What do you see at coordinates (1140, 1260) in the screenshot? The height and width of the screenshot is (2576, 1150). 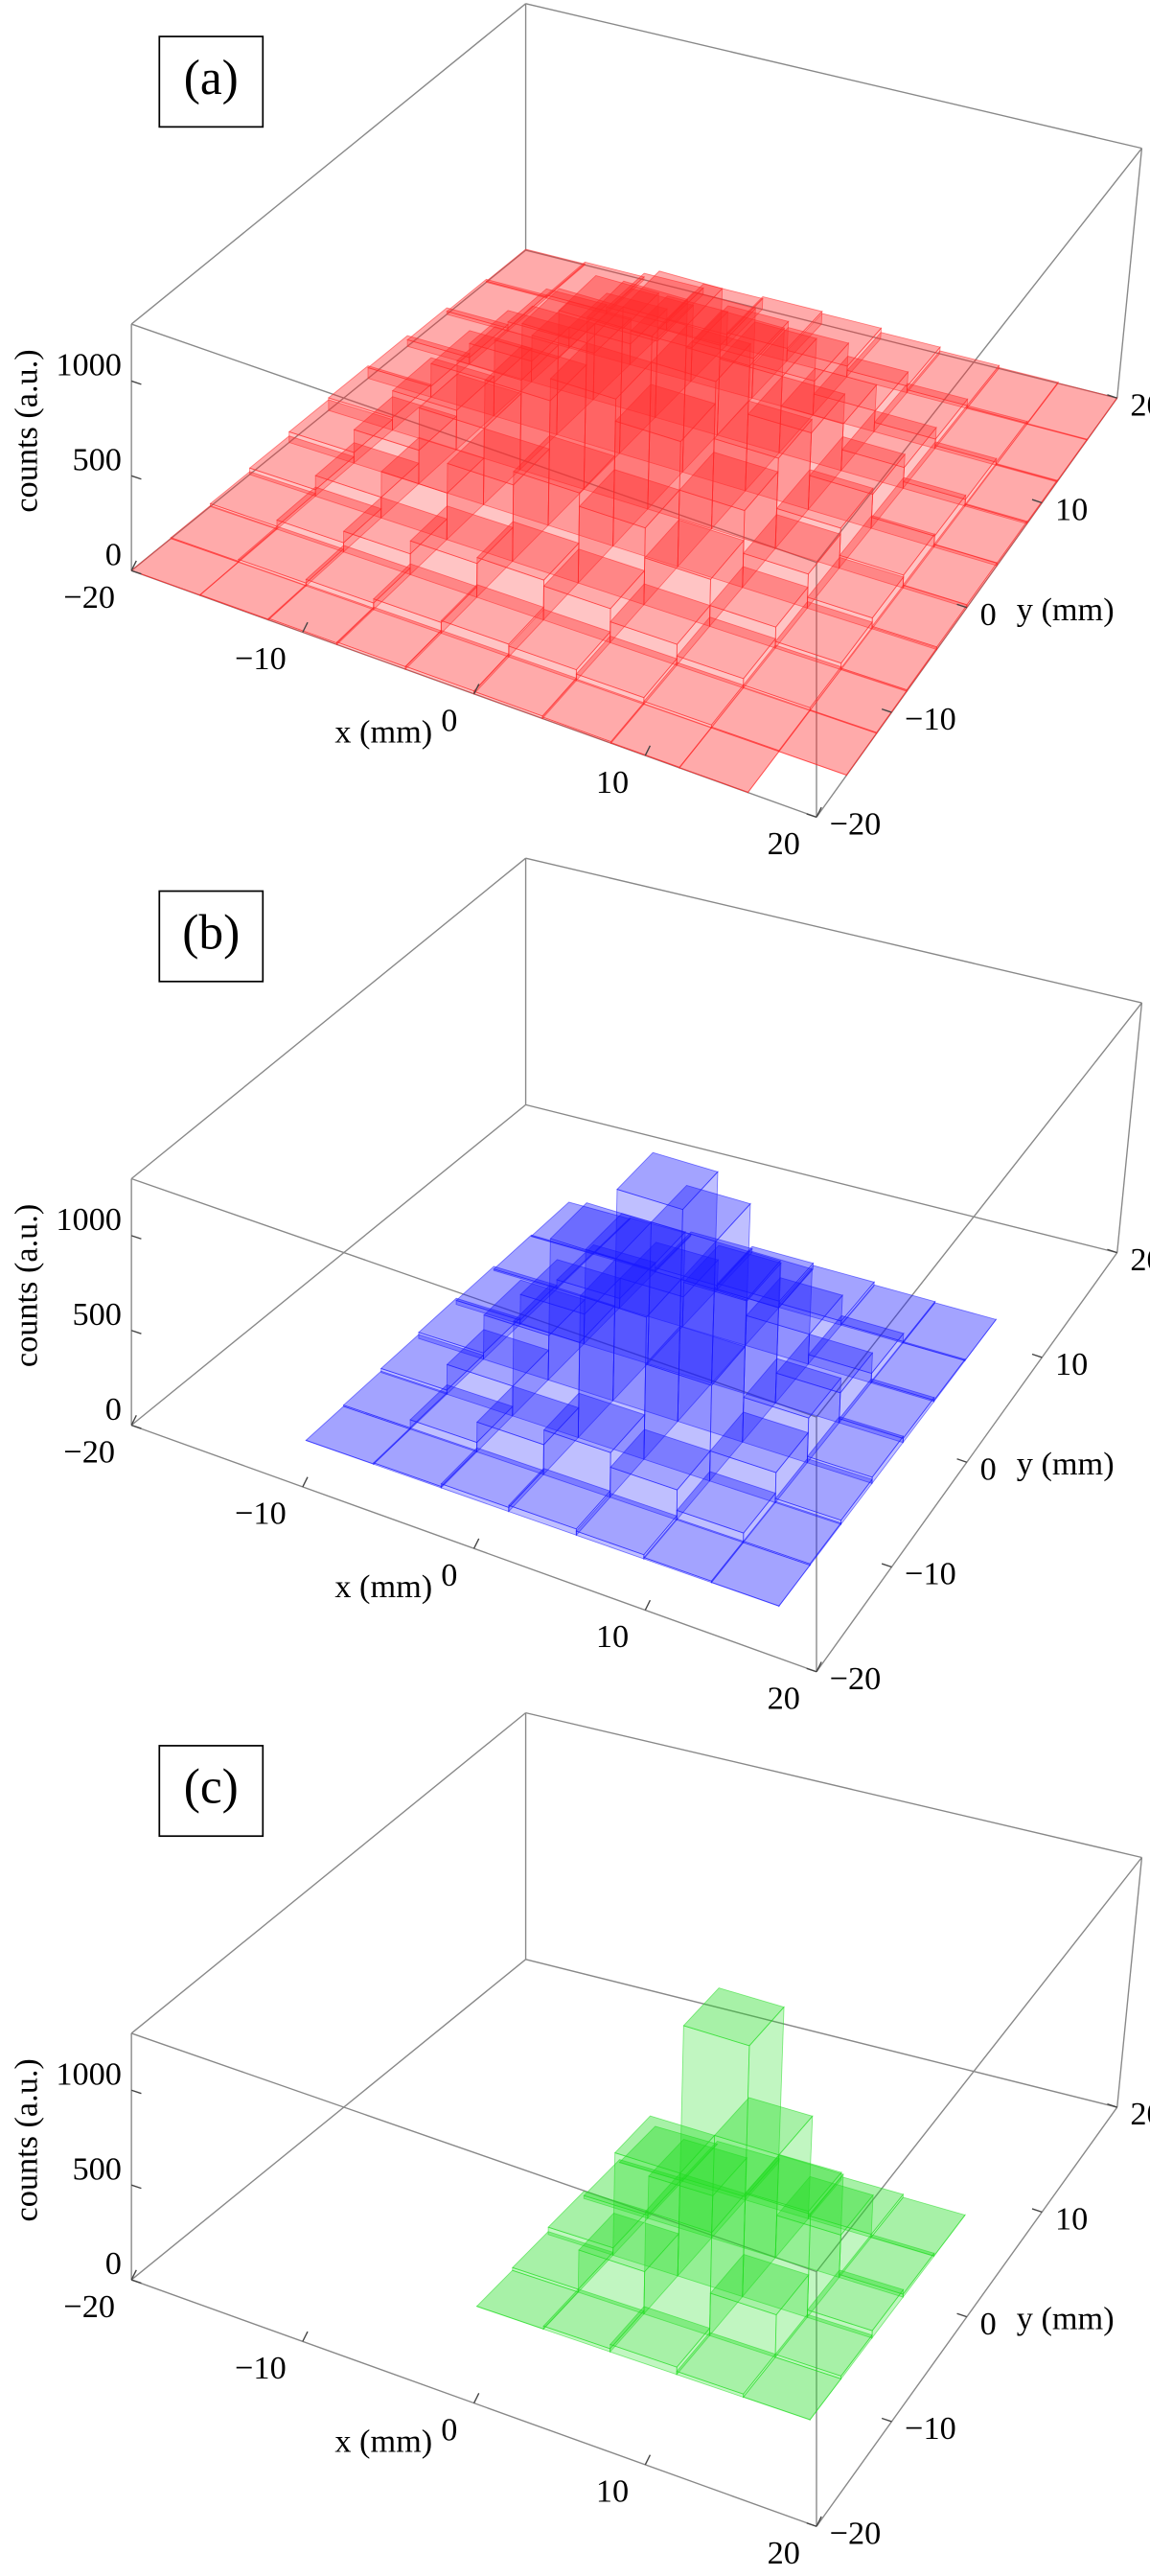 I see `y-tick-label: 20` at bounding box center [1140, 1260].